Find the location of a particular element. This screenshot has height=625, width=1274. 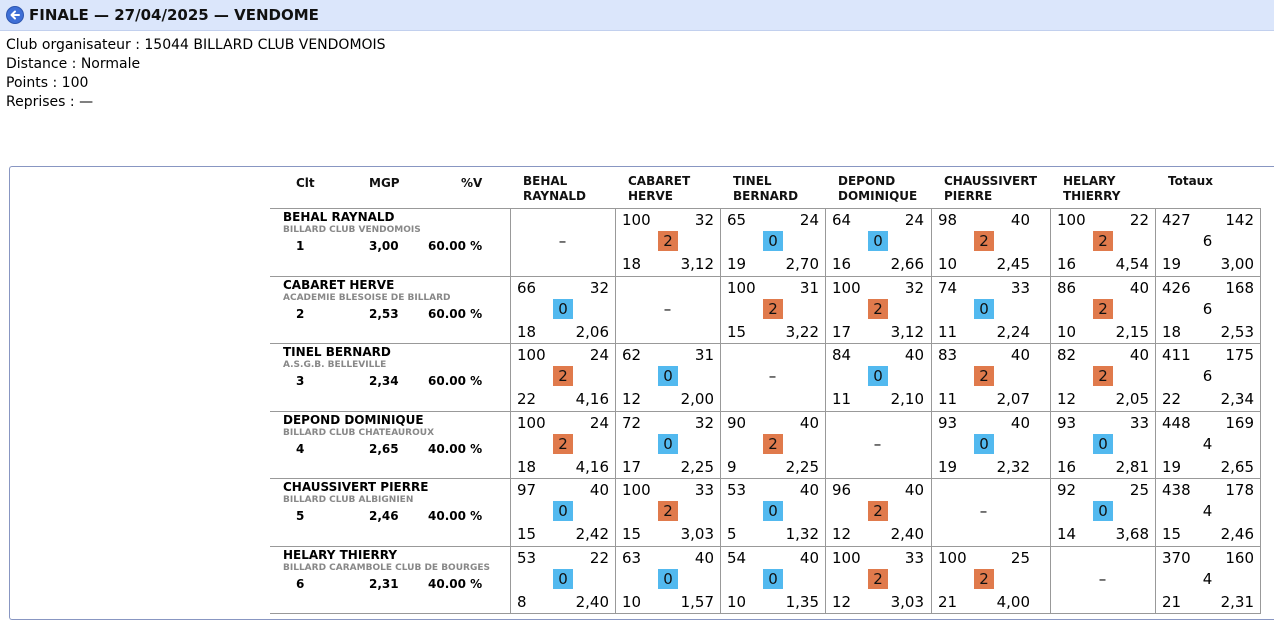

match-average: 4,16 is located at coordinates (592, 399).